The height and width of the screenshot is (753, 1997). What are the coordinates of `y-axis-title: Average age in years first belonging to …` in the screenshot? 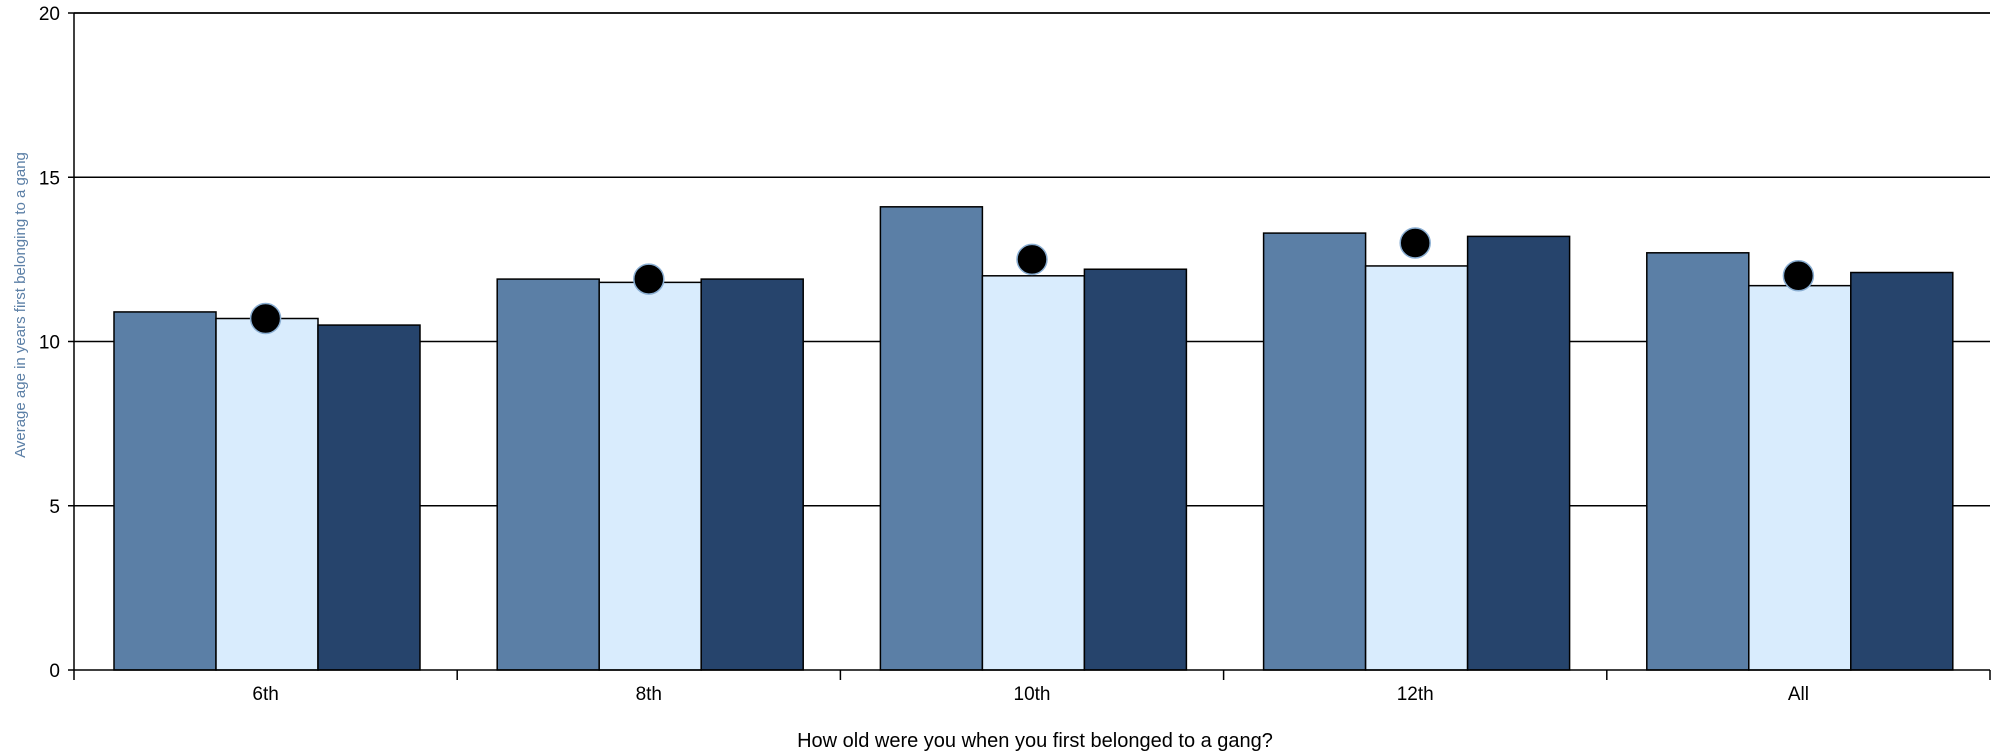 It's located at (20, 305).